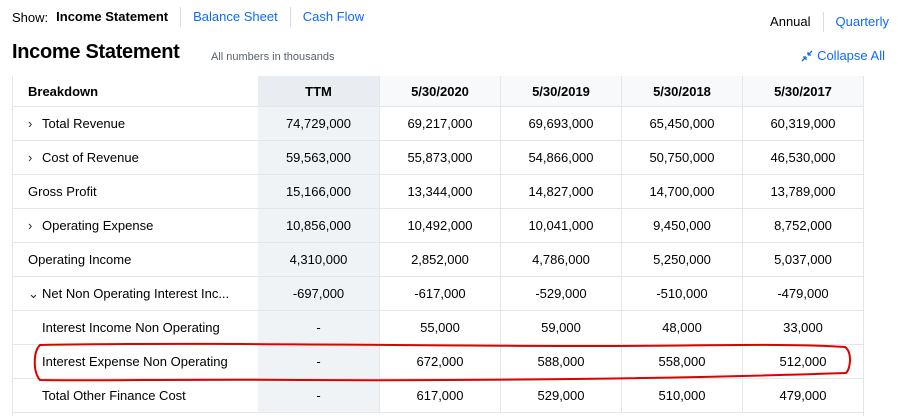  I want to click on tab-cash-flow: Cash Flow, so click(333, 16).